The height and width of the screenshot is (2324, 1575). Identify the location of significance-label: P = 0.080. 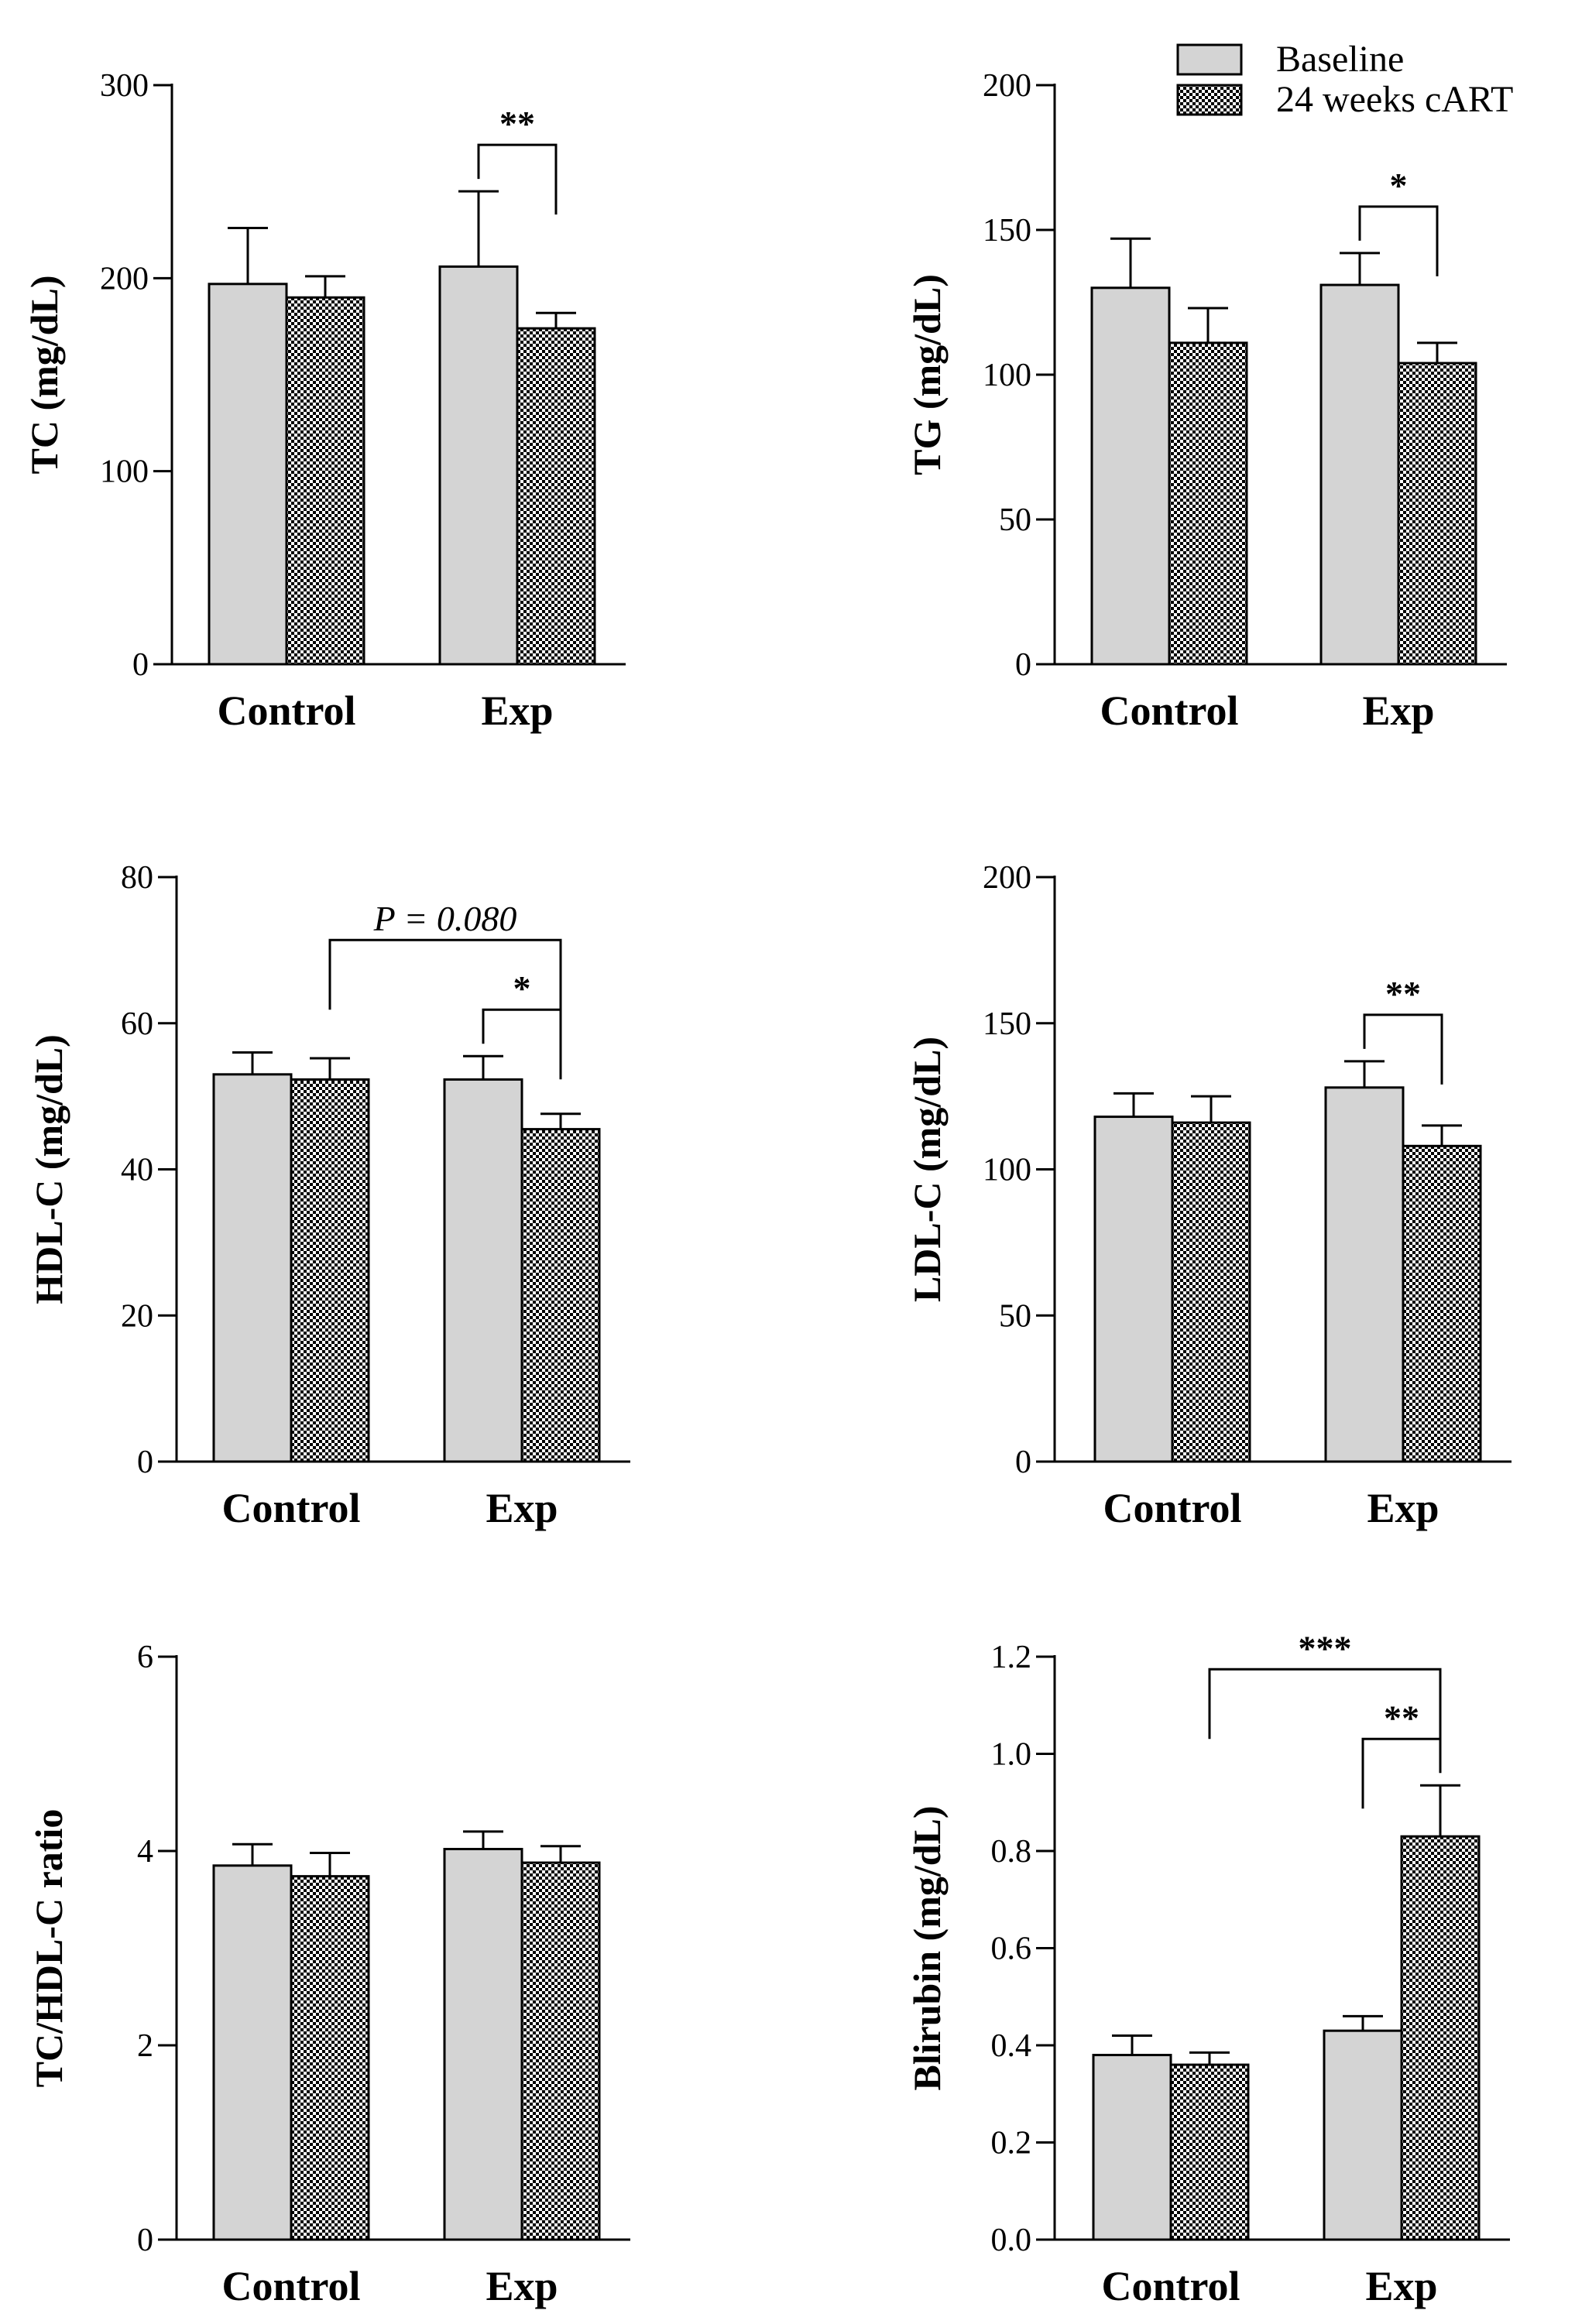
(445, 918).